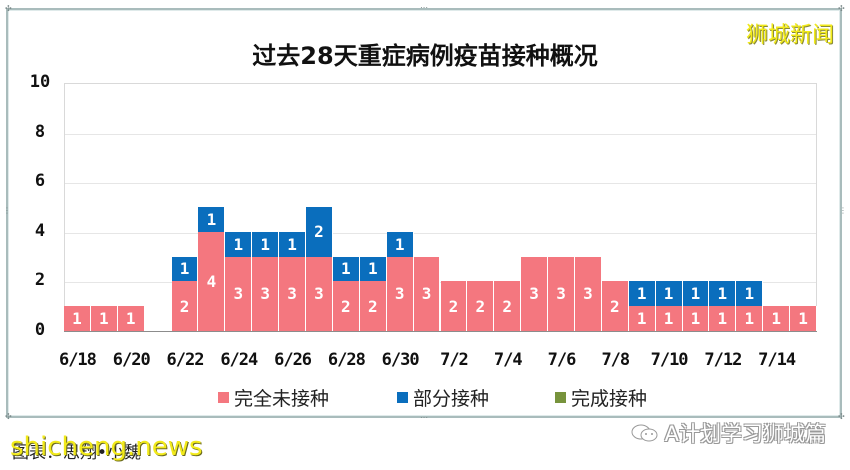 Image resolution: width=850 pixels, height=470 pixels. Describe the element at coordinates (615, 360) in the screenshot. I see `x-tick-label: 7/8` at that location.